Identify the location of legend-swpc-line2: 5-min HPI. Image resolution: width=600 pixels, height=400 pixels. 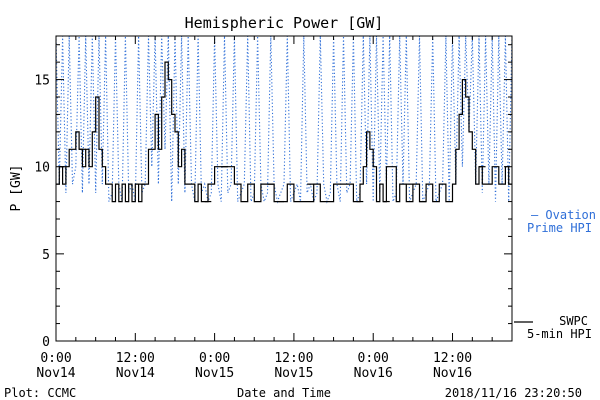
(559, 334).